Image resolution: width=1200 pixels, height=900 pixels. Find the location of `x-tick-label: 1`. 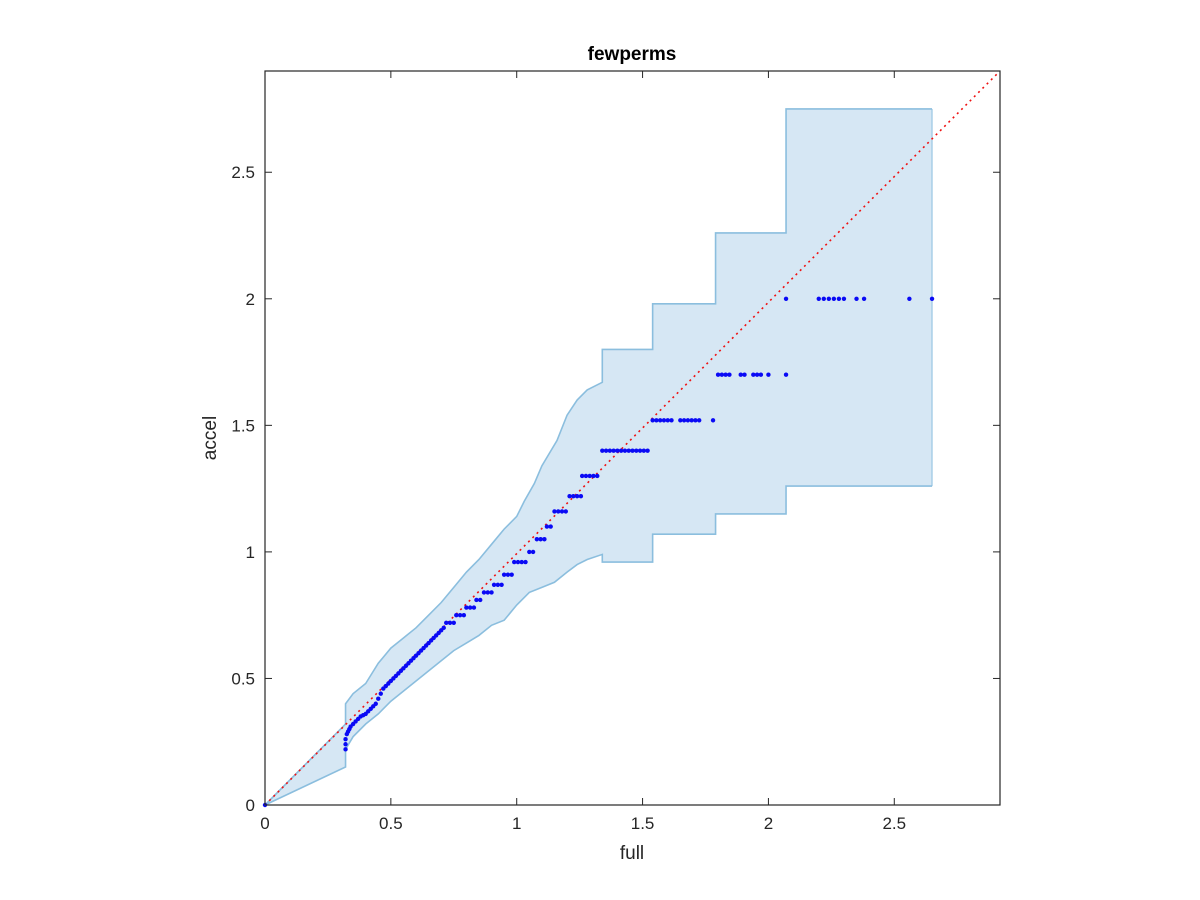

x-tick-label: 1 is located at coordinates (516, 823).